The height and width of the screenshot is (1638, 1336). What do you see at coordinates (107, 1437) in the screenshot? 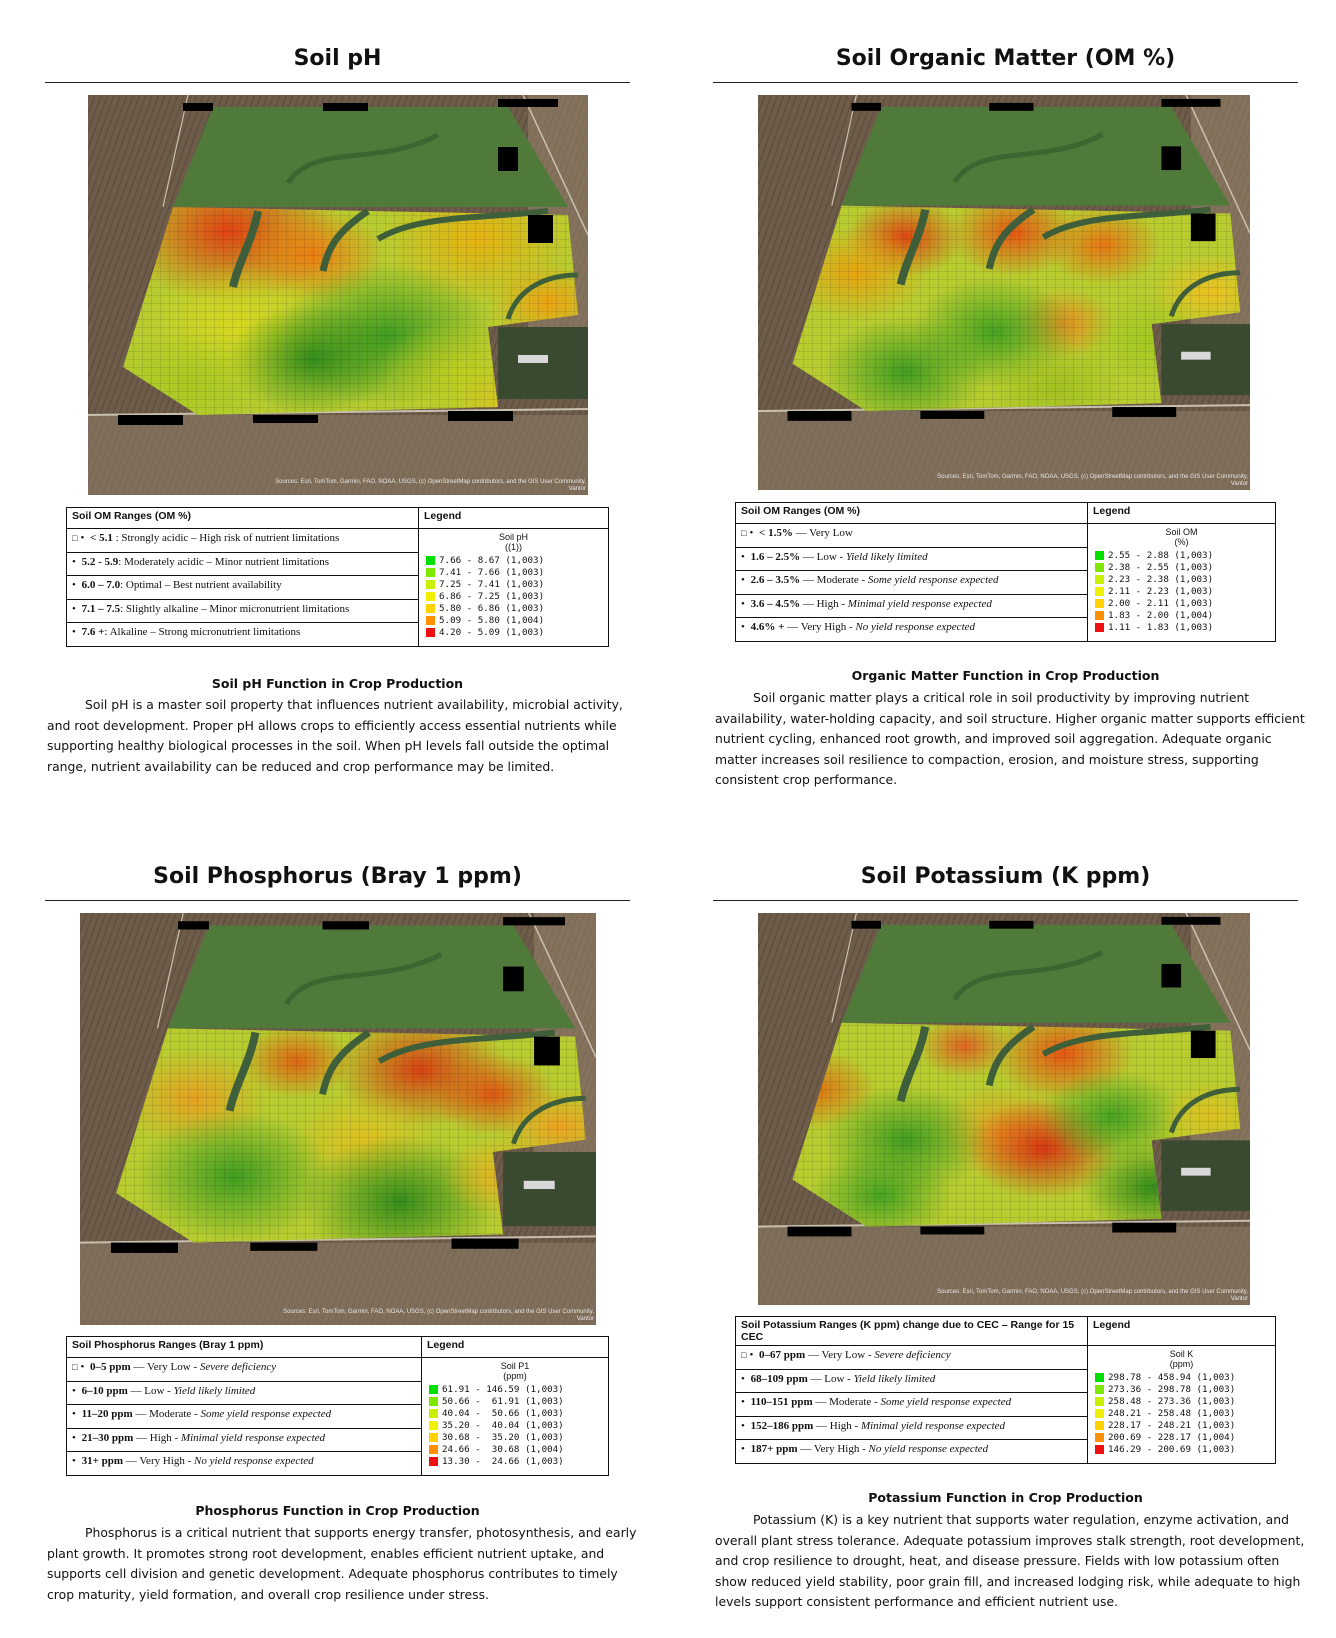
I see `range-value: 21–30 ppm` at bounding box center [107, 1437].